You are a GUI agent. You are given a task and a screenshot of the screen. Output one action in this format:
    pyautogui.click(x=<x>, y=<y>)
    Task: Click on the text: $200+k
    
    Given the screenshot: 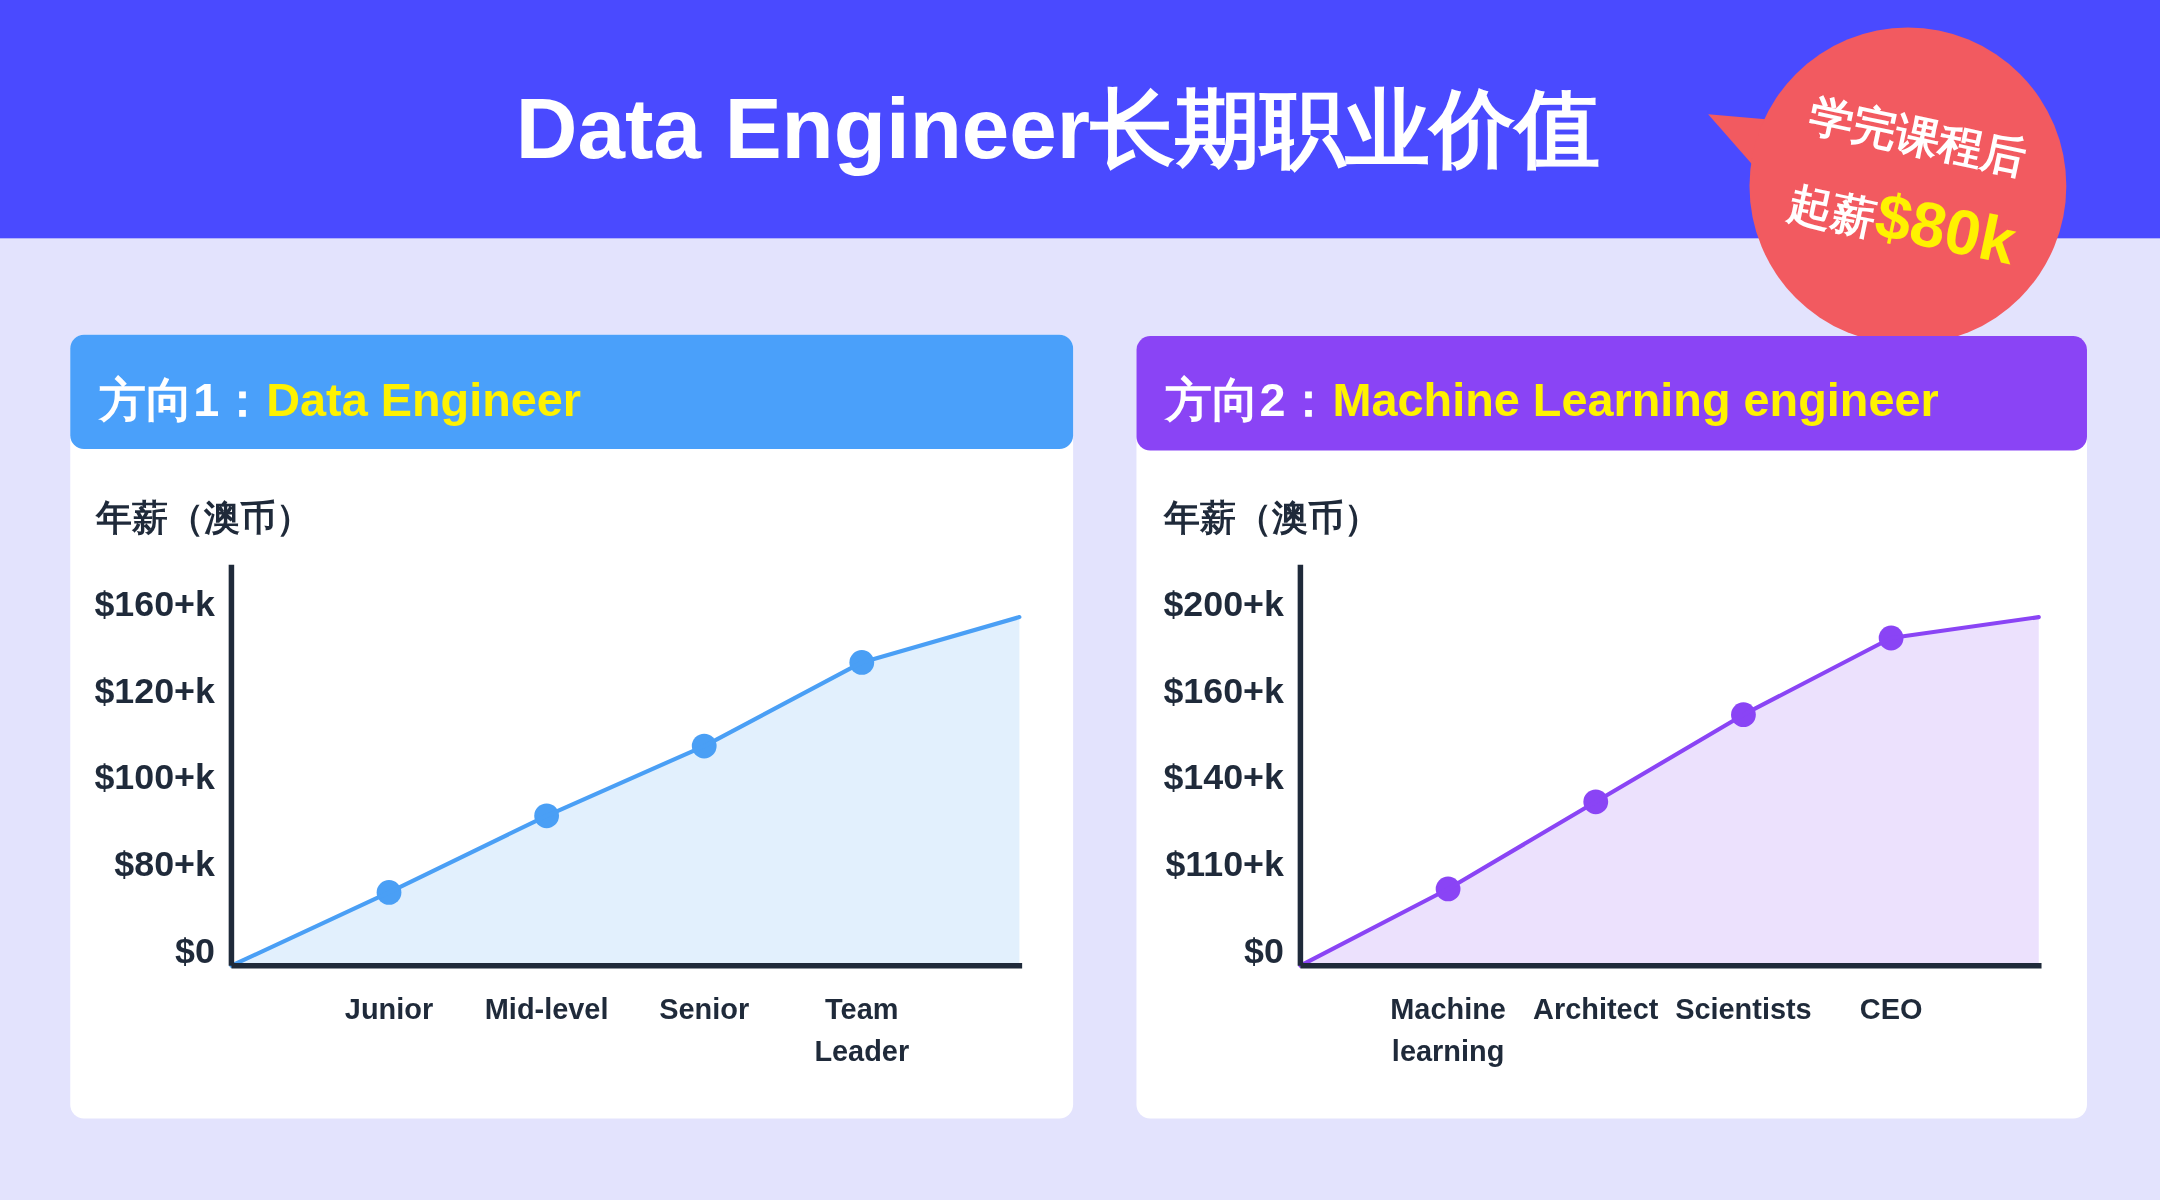 What is the action you would take?
    pyautogui.click(x=1223, y=603)
    